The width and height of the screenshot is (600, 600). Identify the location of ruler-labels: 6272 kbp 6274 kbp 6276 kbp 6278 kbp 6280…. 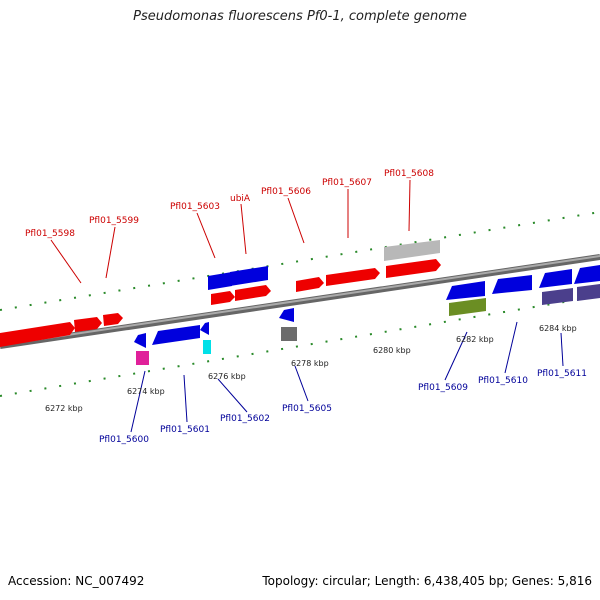
(311, 368).